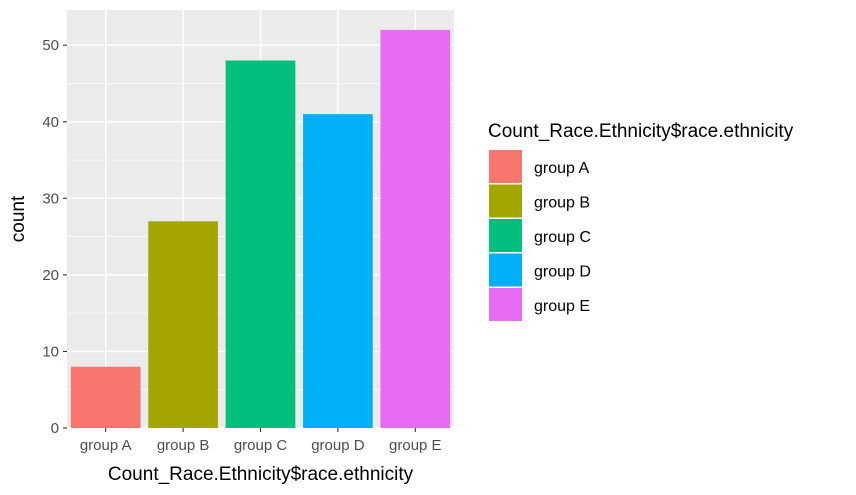 The height and width of the screenshot is (495, 856). Describe the element at coordinates (562, 237) in the screenshot. I see `legend-label: group C` at that location.